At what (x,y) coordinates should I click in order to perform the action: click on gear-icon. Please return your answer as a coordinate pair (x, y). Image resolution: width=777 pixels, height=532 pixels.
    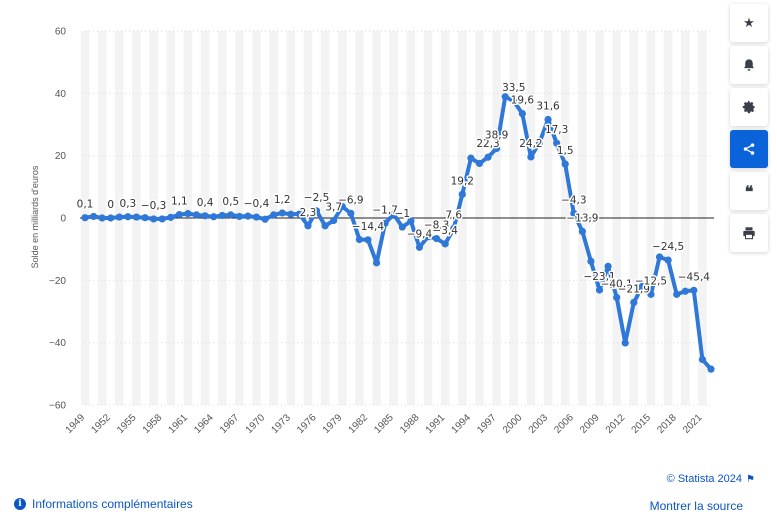
    Looking at the image, I should click on (748, 107).